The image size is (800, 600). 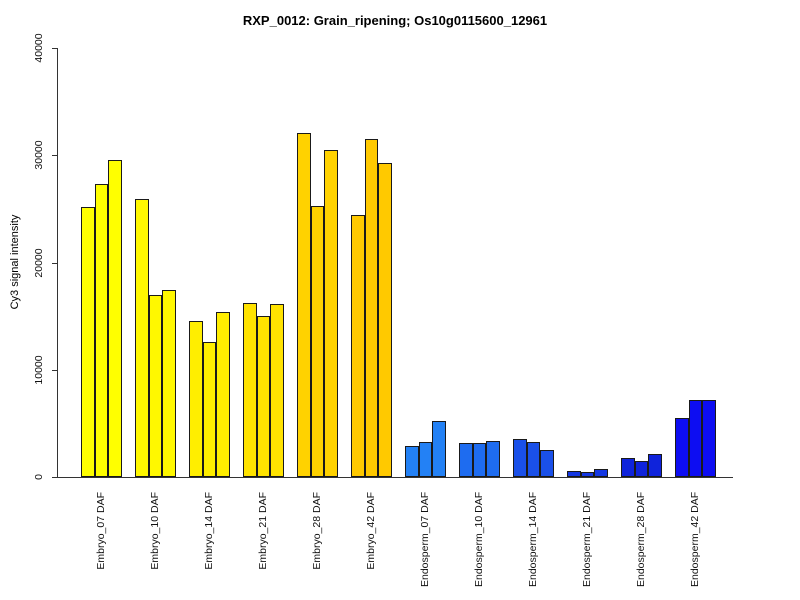 I want to click on x-axis-label: Endosperm_14 DAF, so click(x=532, y=539).